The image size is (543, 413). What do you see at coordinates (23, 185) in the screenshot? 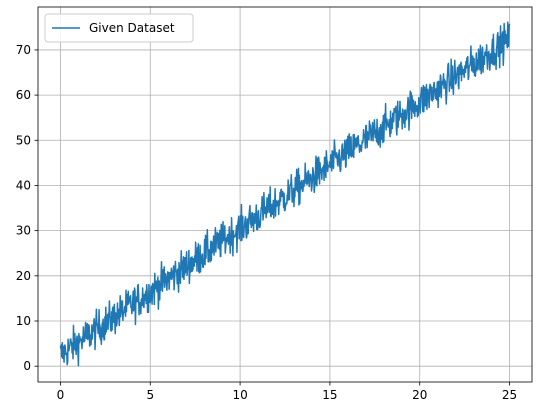
I see `y-tick-label-40: 40` at bounding box center [23, 185].